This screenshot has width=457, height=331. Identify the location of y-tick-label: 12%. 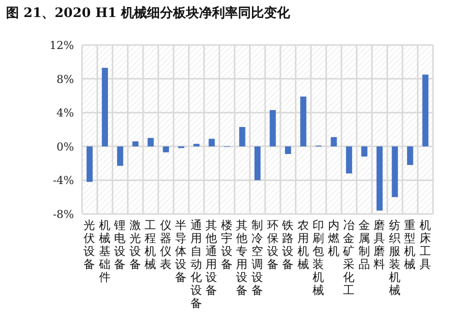
(62, 45).